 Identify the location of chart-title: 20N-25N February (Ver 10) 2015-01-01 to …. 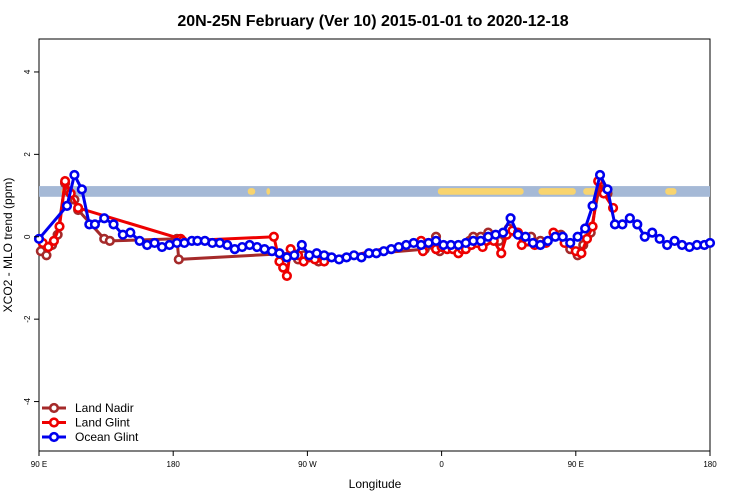
(372, 21).